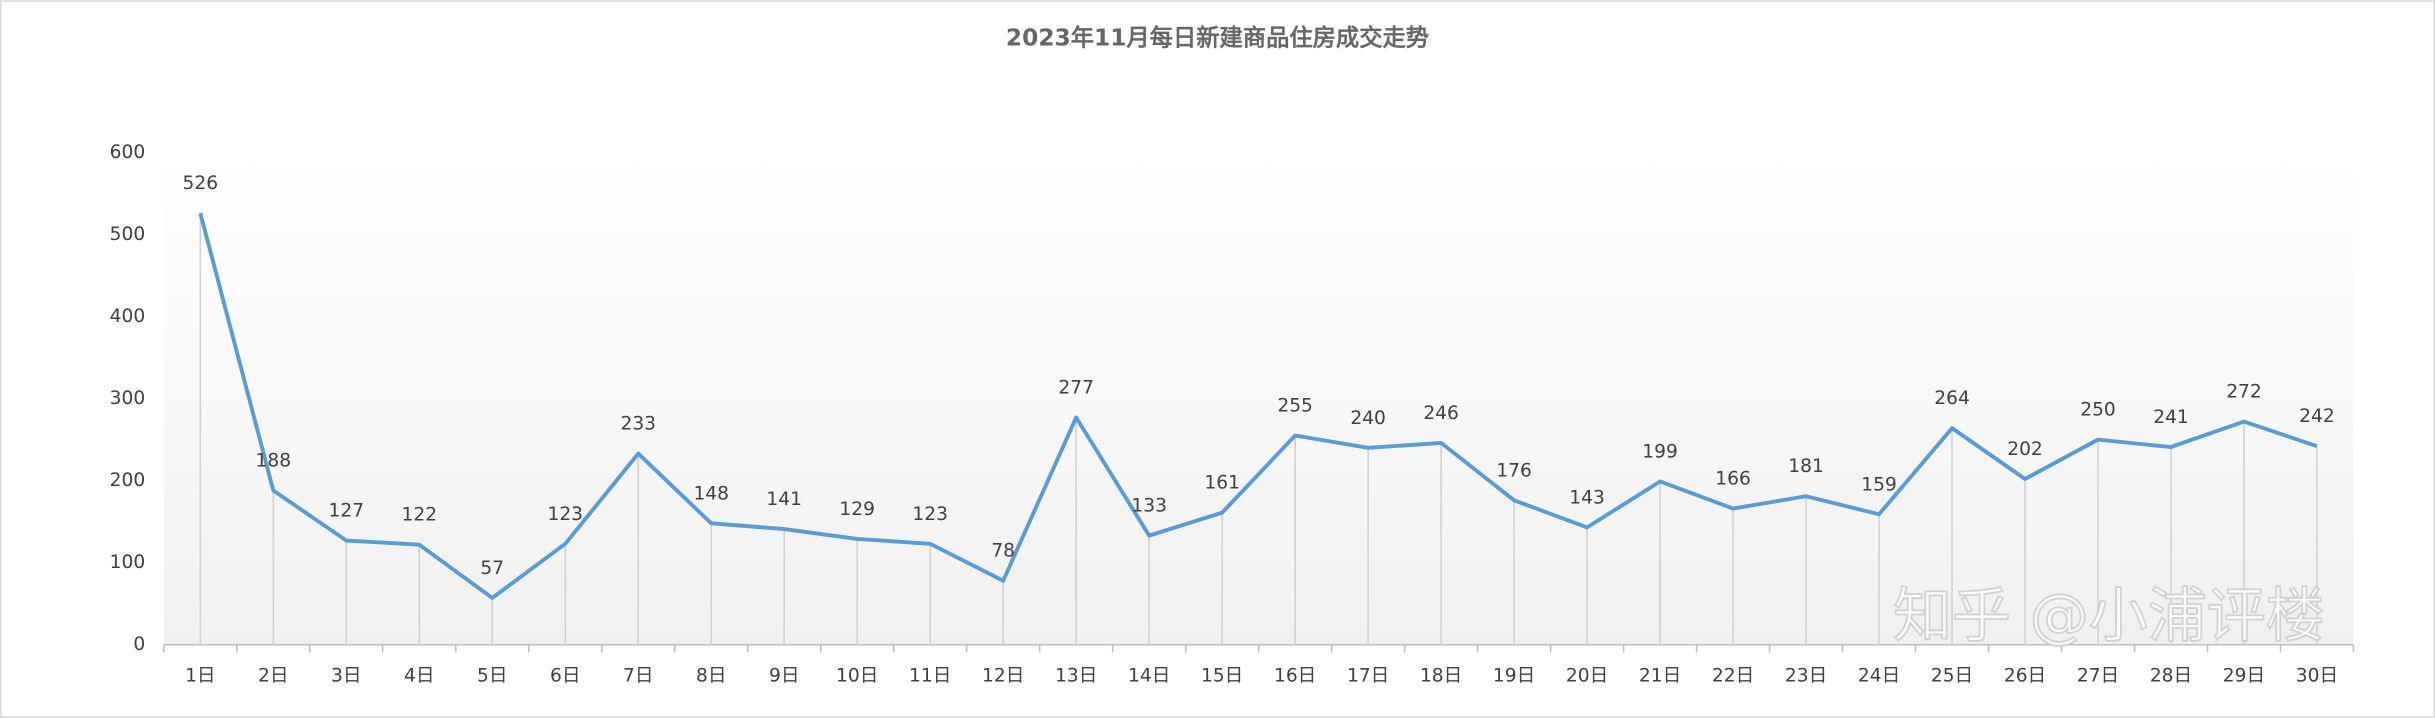  What do you see at coordinates (1587, 675) in the screenshot?
I see `x-tick-label: 20日` at bounding box center [1587, 675].